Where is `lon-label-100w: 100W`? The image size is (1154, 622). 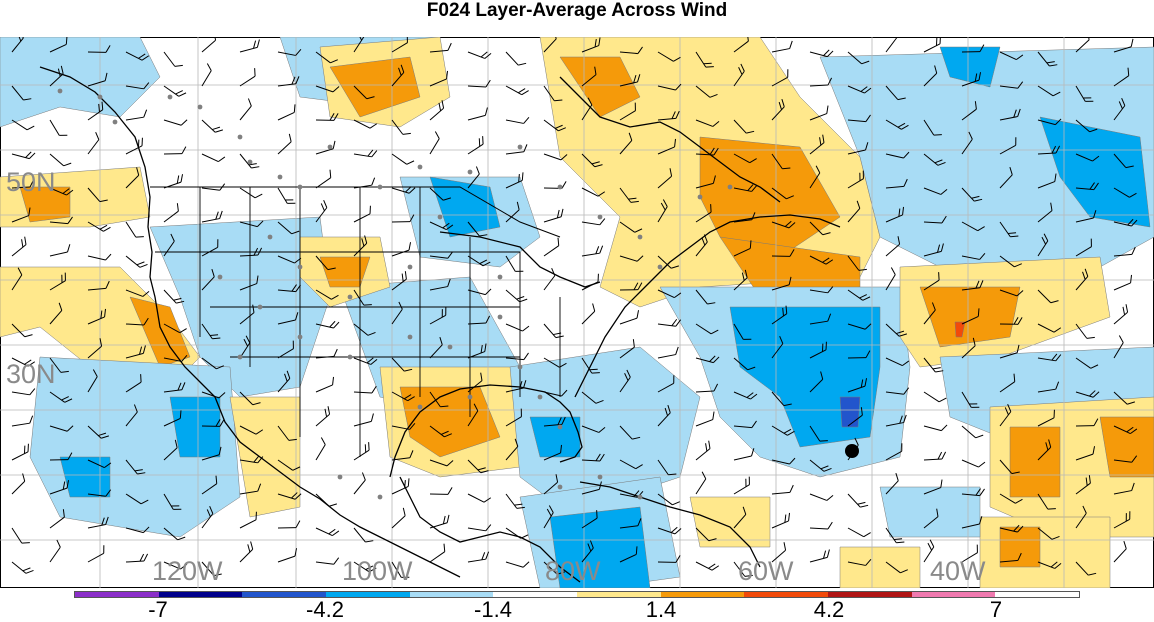 lon-label-100w: 100W is located at coordinates (377, 571).